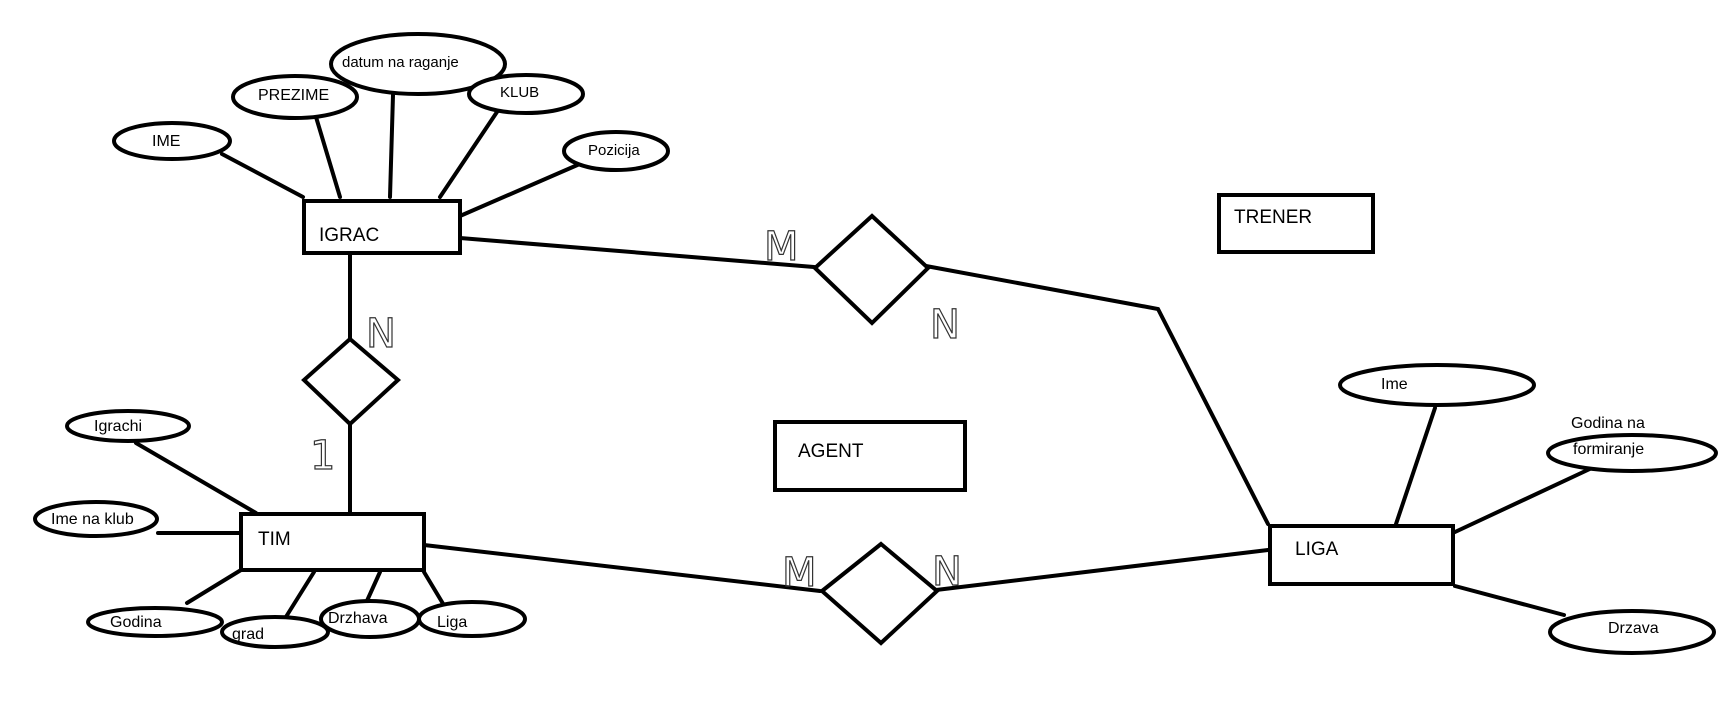  I want to click on attribute-igrac-pozicija-label: Pozicija, so click(614, 150).